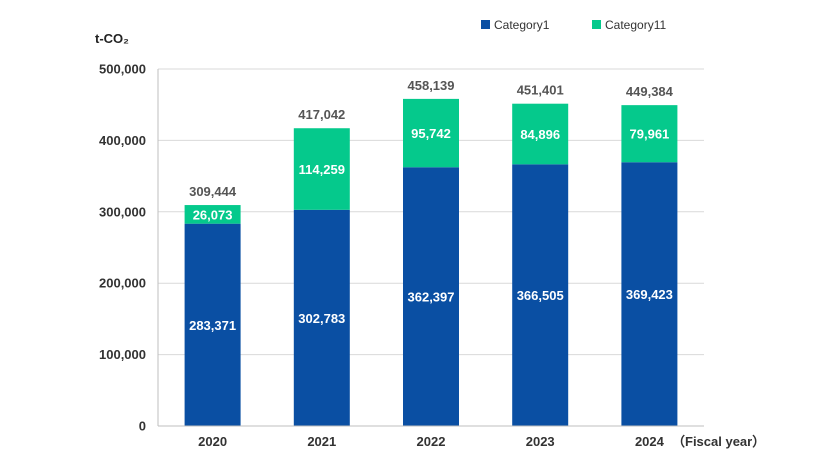  What do you see at coordinates (540, 441) in the screenshot?
I see `x-tick-label-2023: 2023` at bounding box center [540, 441].